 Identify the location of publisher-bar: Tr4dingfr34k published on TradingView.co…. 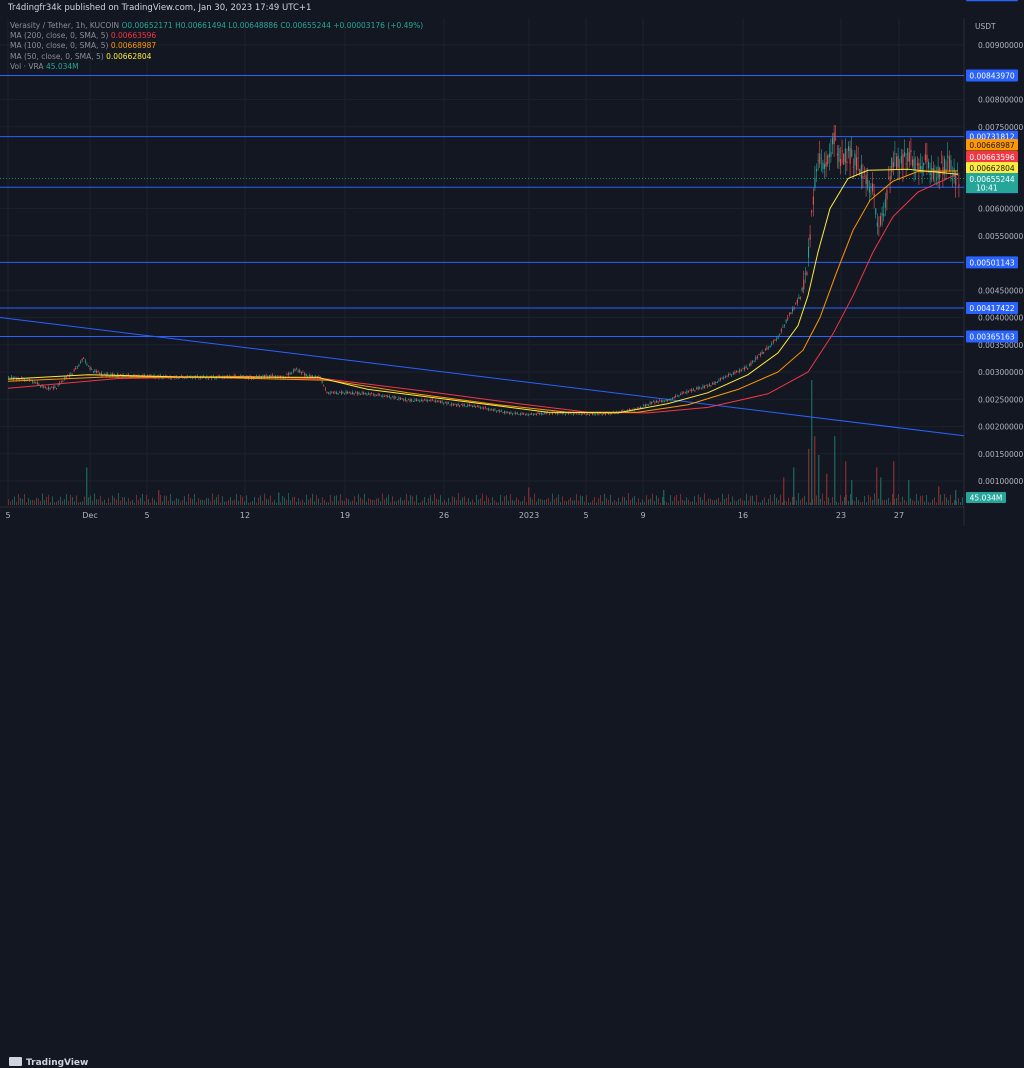
(512, 9).